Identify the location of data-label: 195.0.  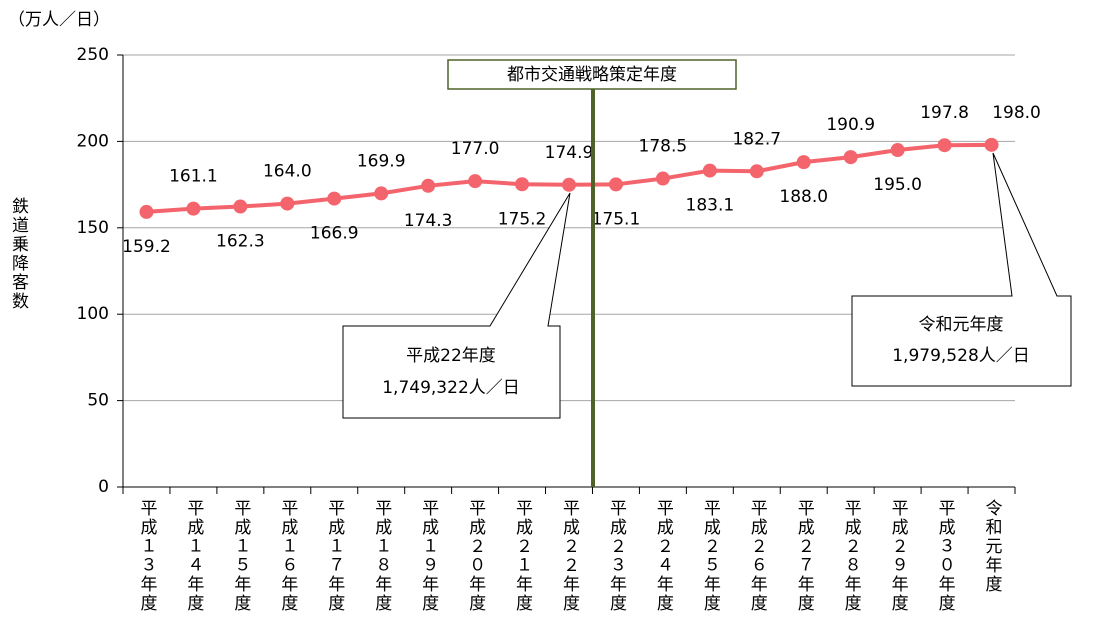
(897, 185).